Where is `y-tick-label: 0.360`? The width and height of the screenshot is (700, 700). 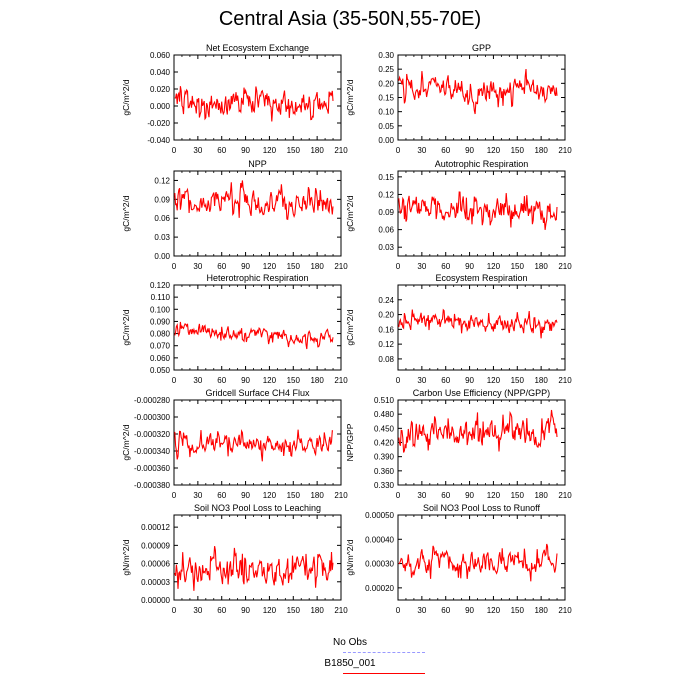
y-tick-label: 0.360 is located at coordinates (384, 471).